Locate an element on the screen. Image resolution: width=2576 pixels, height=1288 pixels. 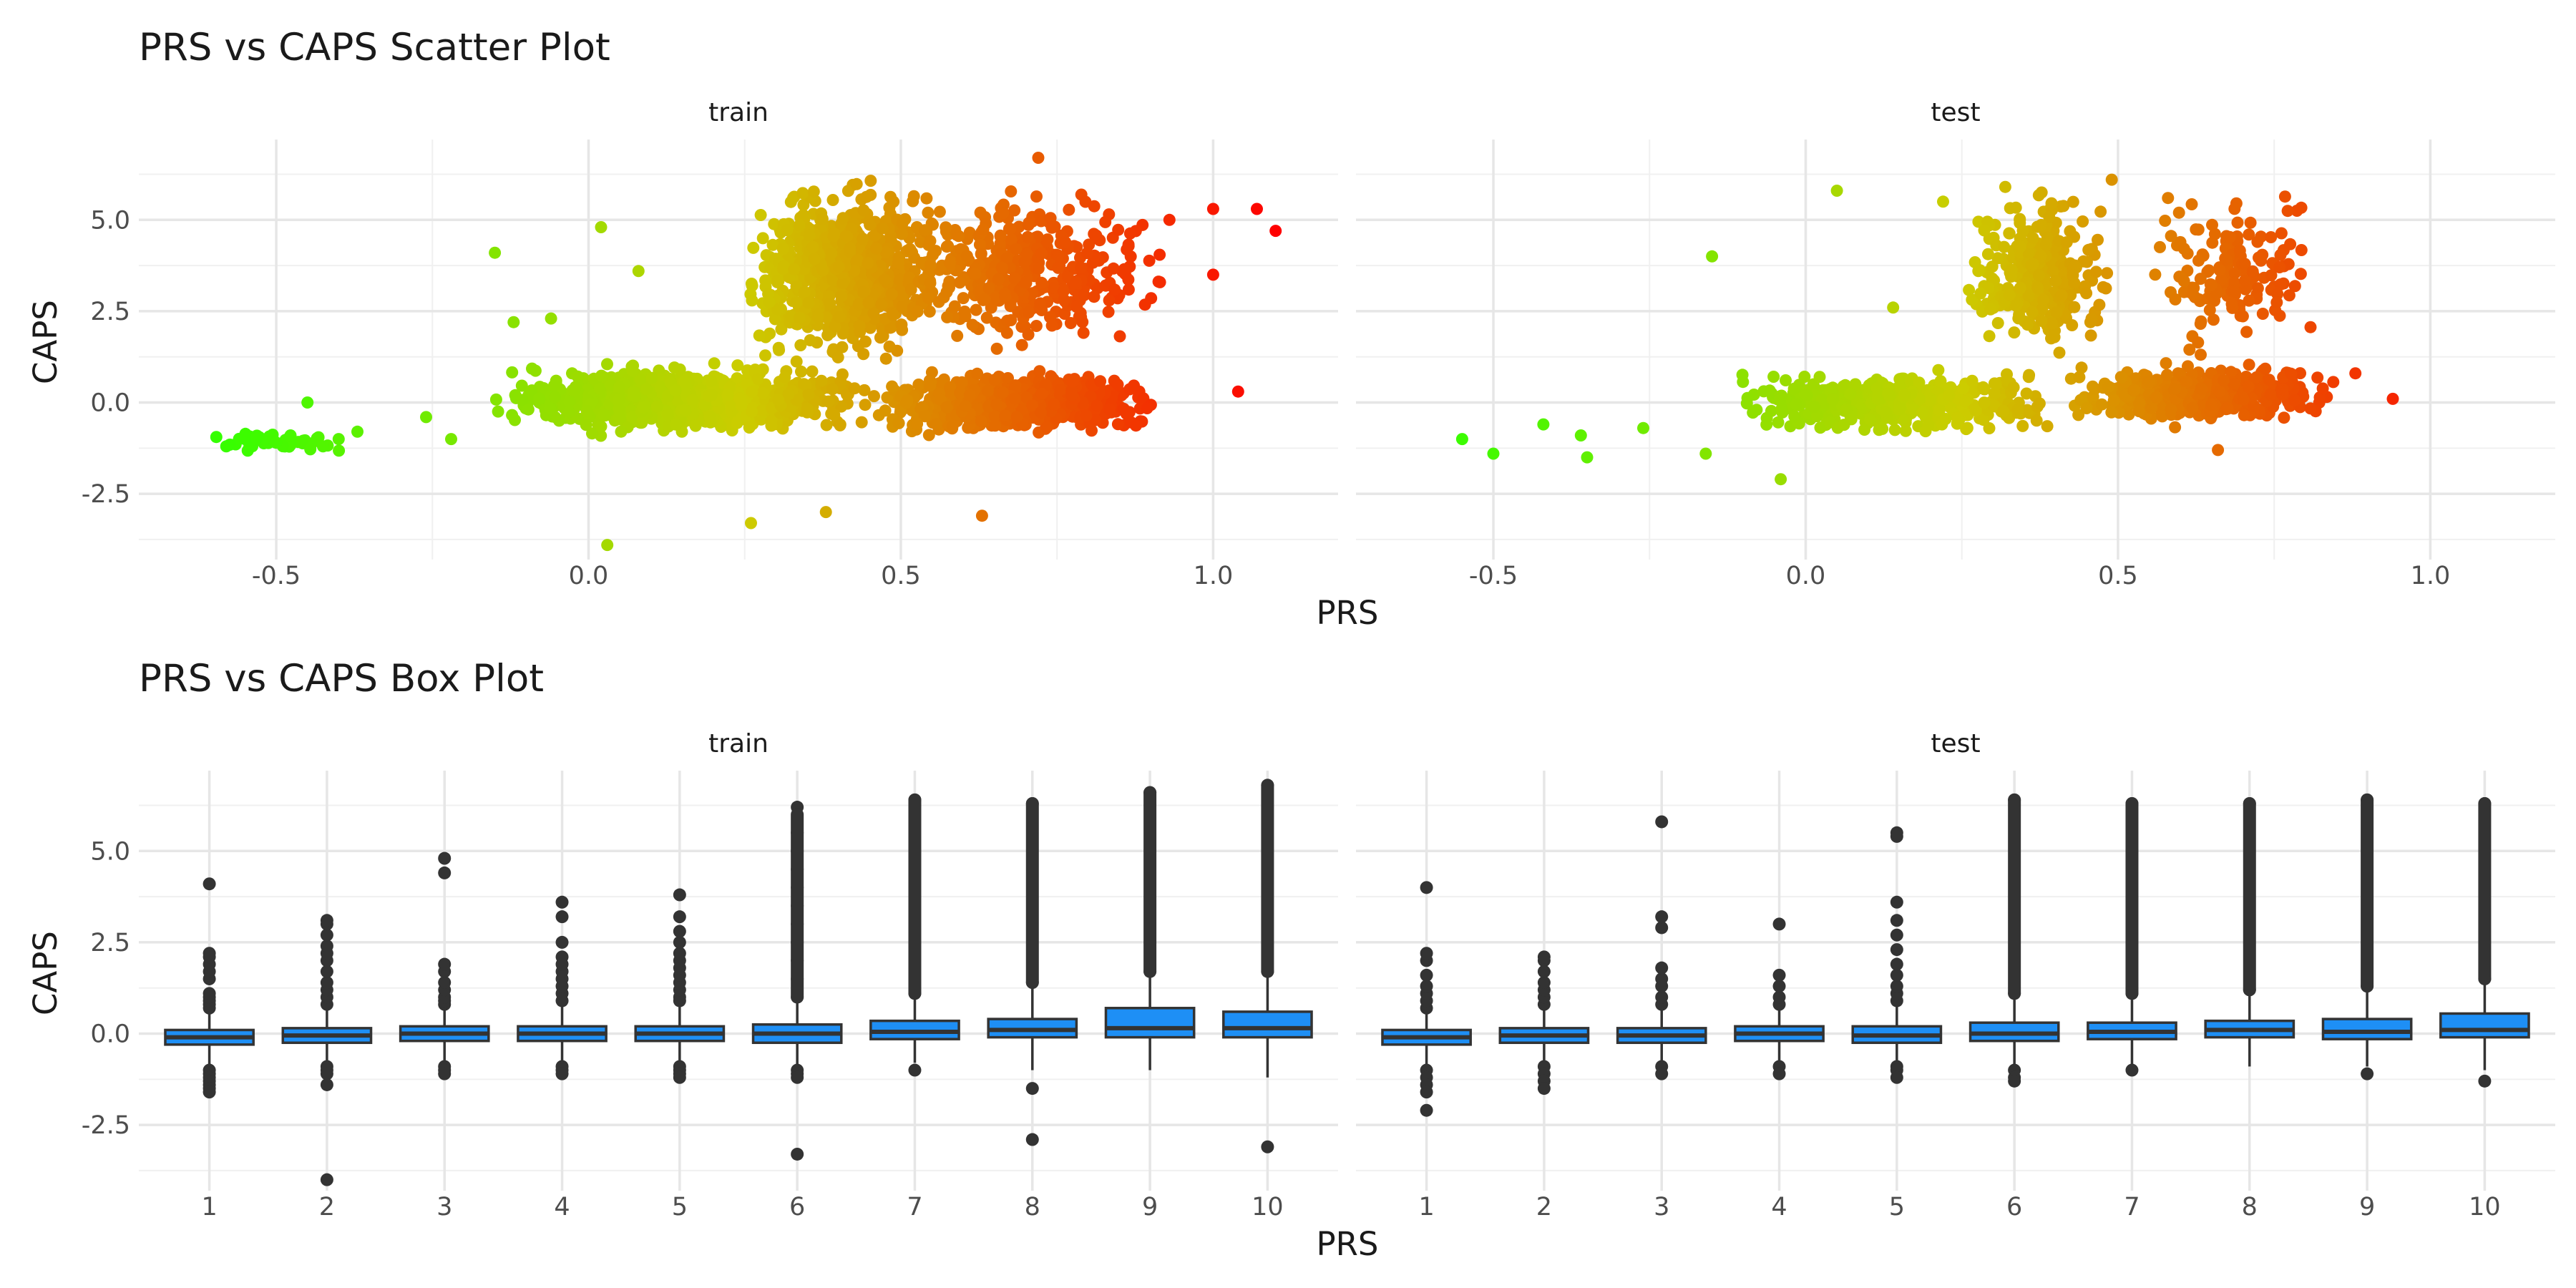
scatter-facet-test-label: test is located at coordinates (1955, 112).